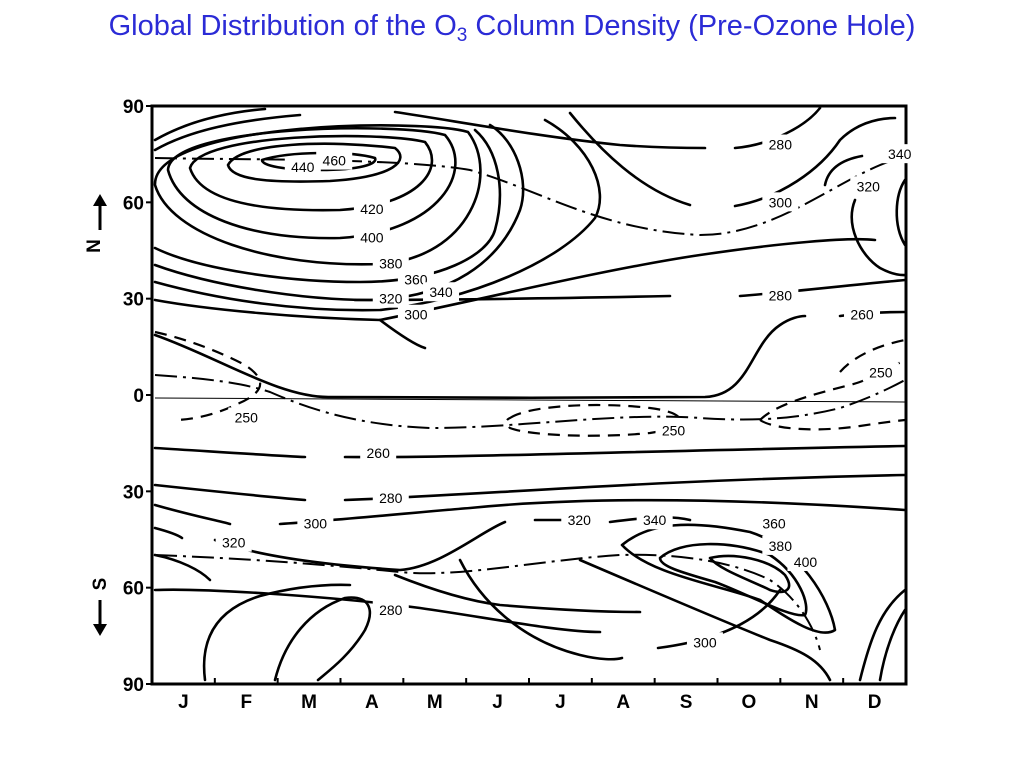 Image resolution: width=1024 pixels, height=768 pixels. I want to click on contour-300-south-loop, so click(277, 632).